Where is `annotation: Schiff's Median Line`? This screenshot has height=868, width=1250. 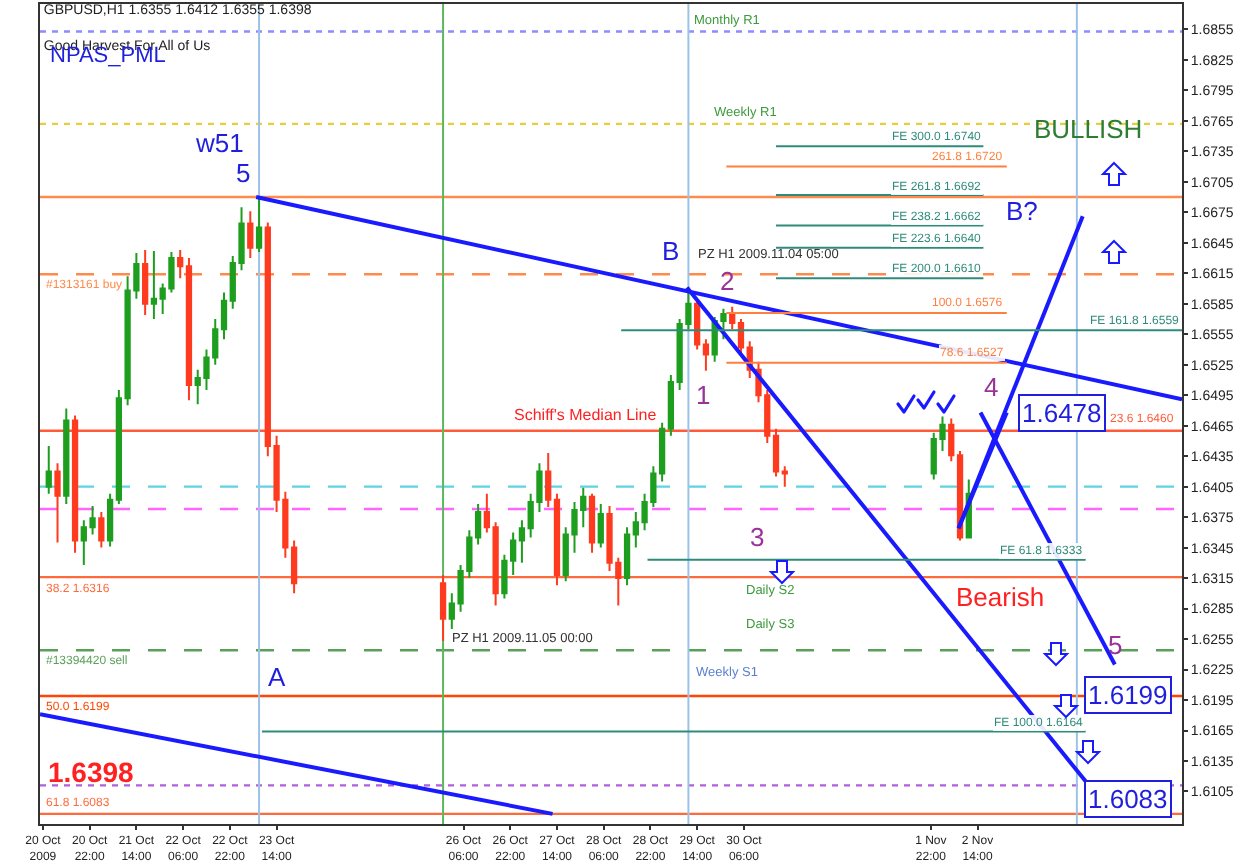
annotation: Schiff's Median Line is located at coordinates (586, 415).